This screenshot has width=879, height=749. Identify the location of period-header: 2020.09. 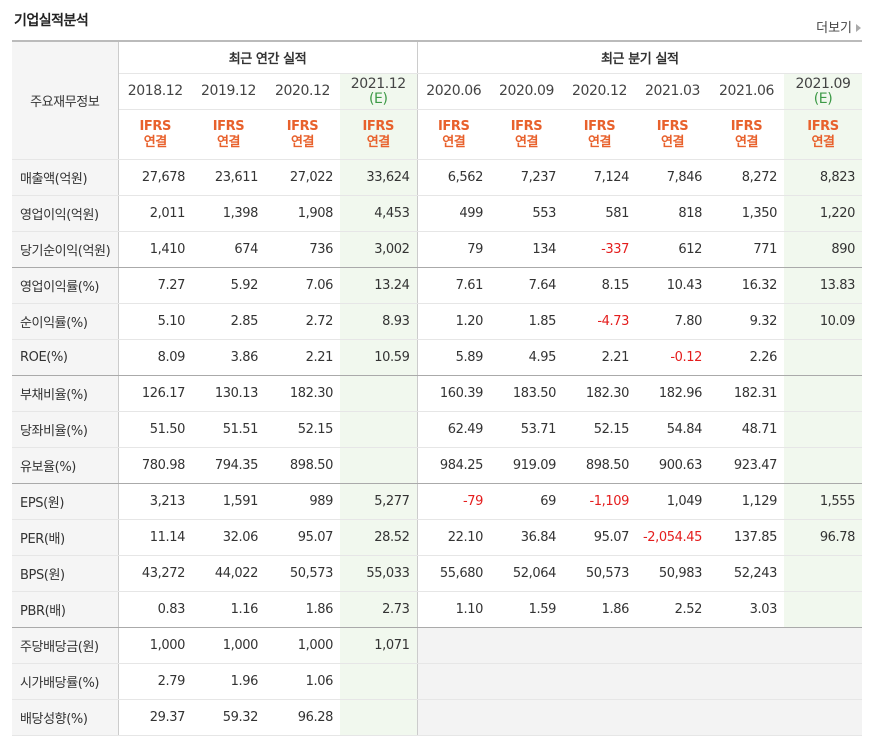
(526, 91).